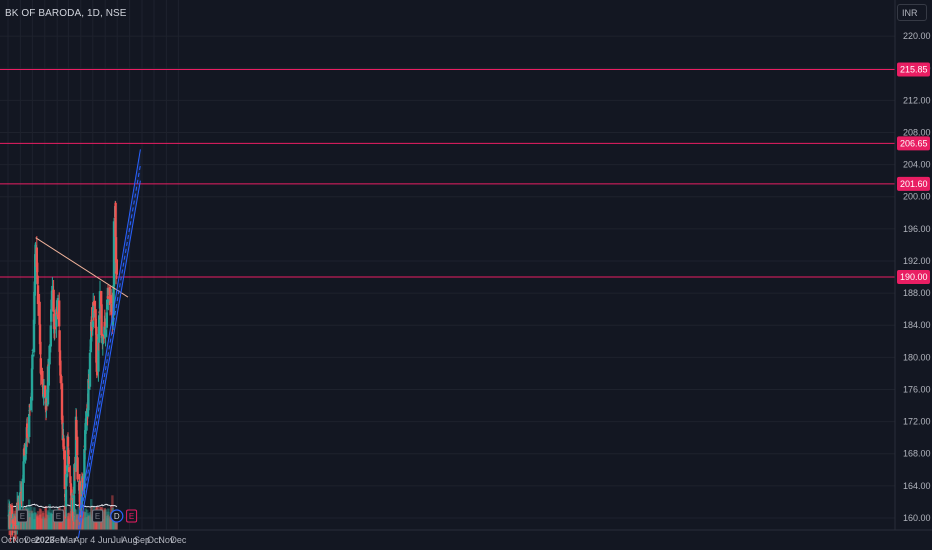 This screenshot has width=932, height=550. What do you see at coordinates (130, 540) in the screenshot?
I see `x-tick-label: Aug` at bounding box center [130, 540].